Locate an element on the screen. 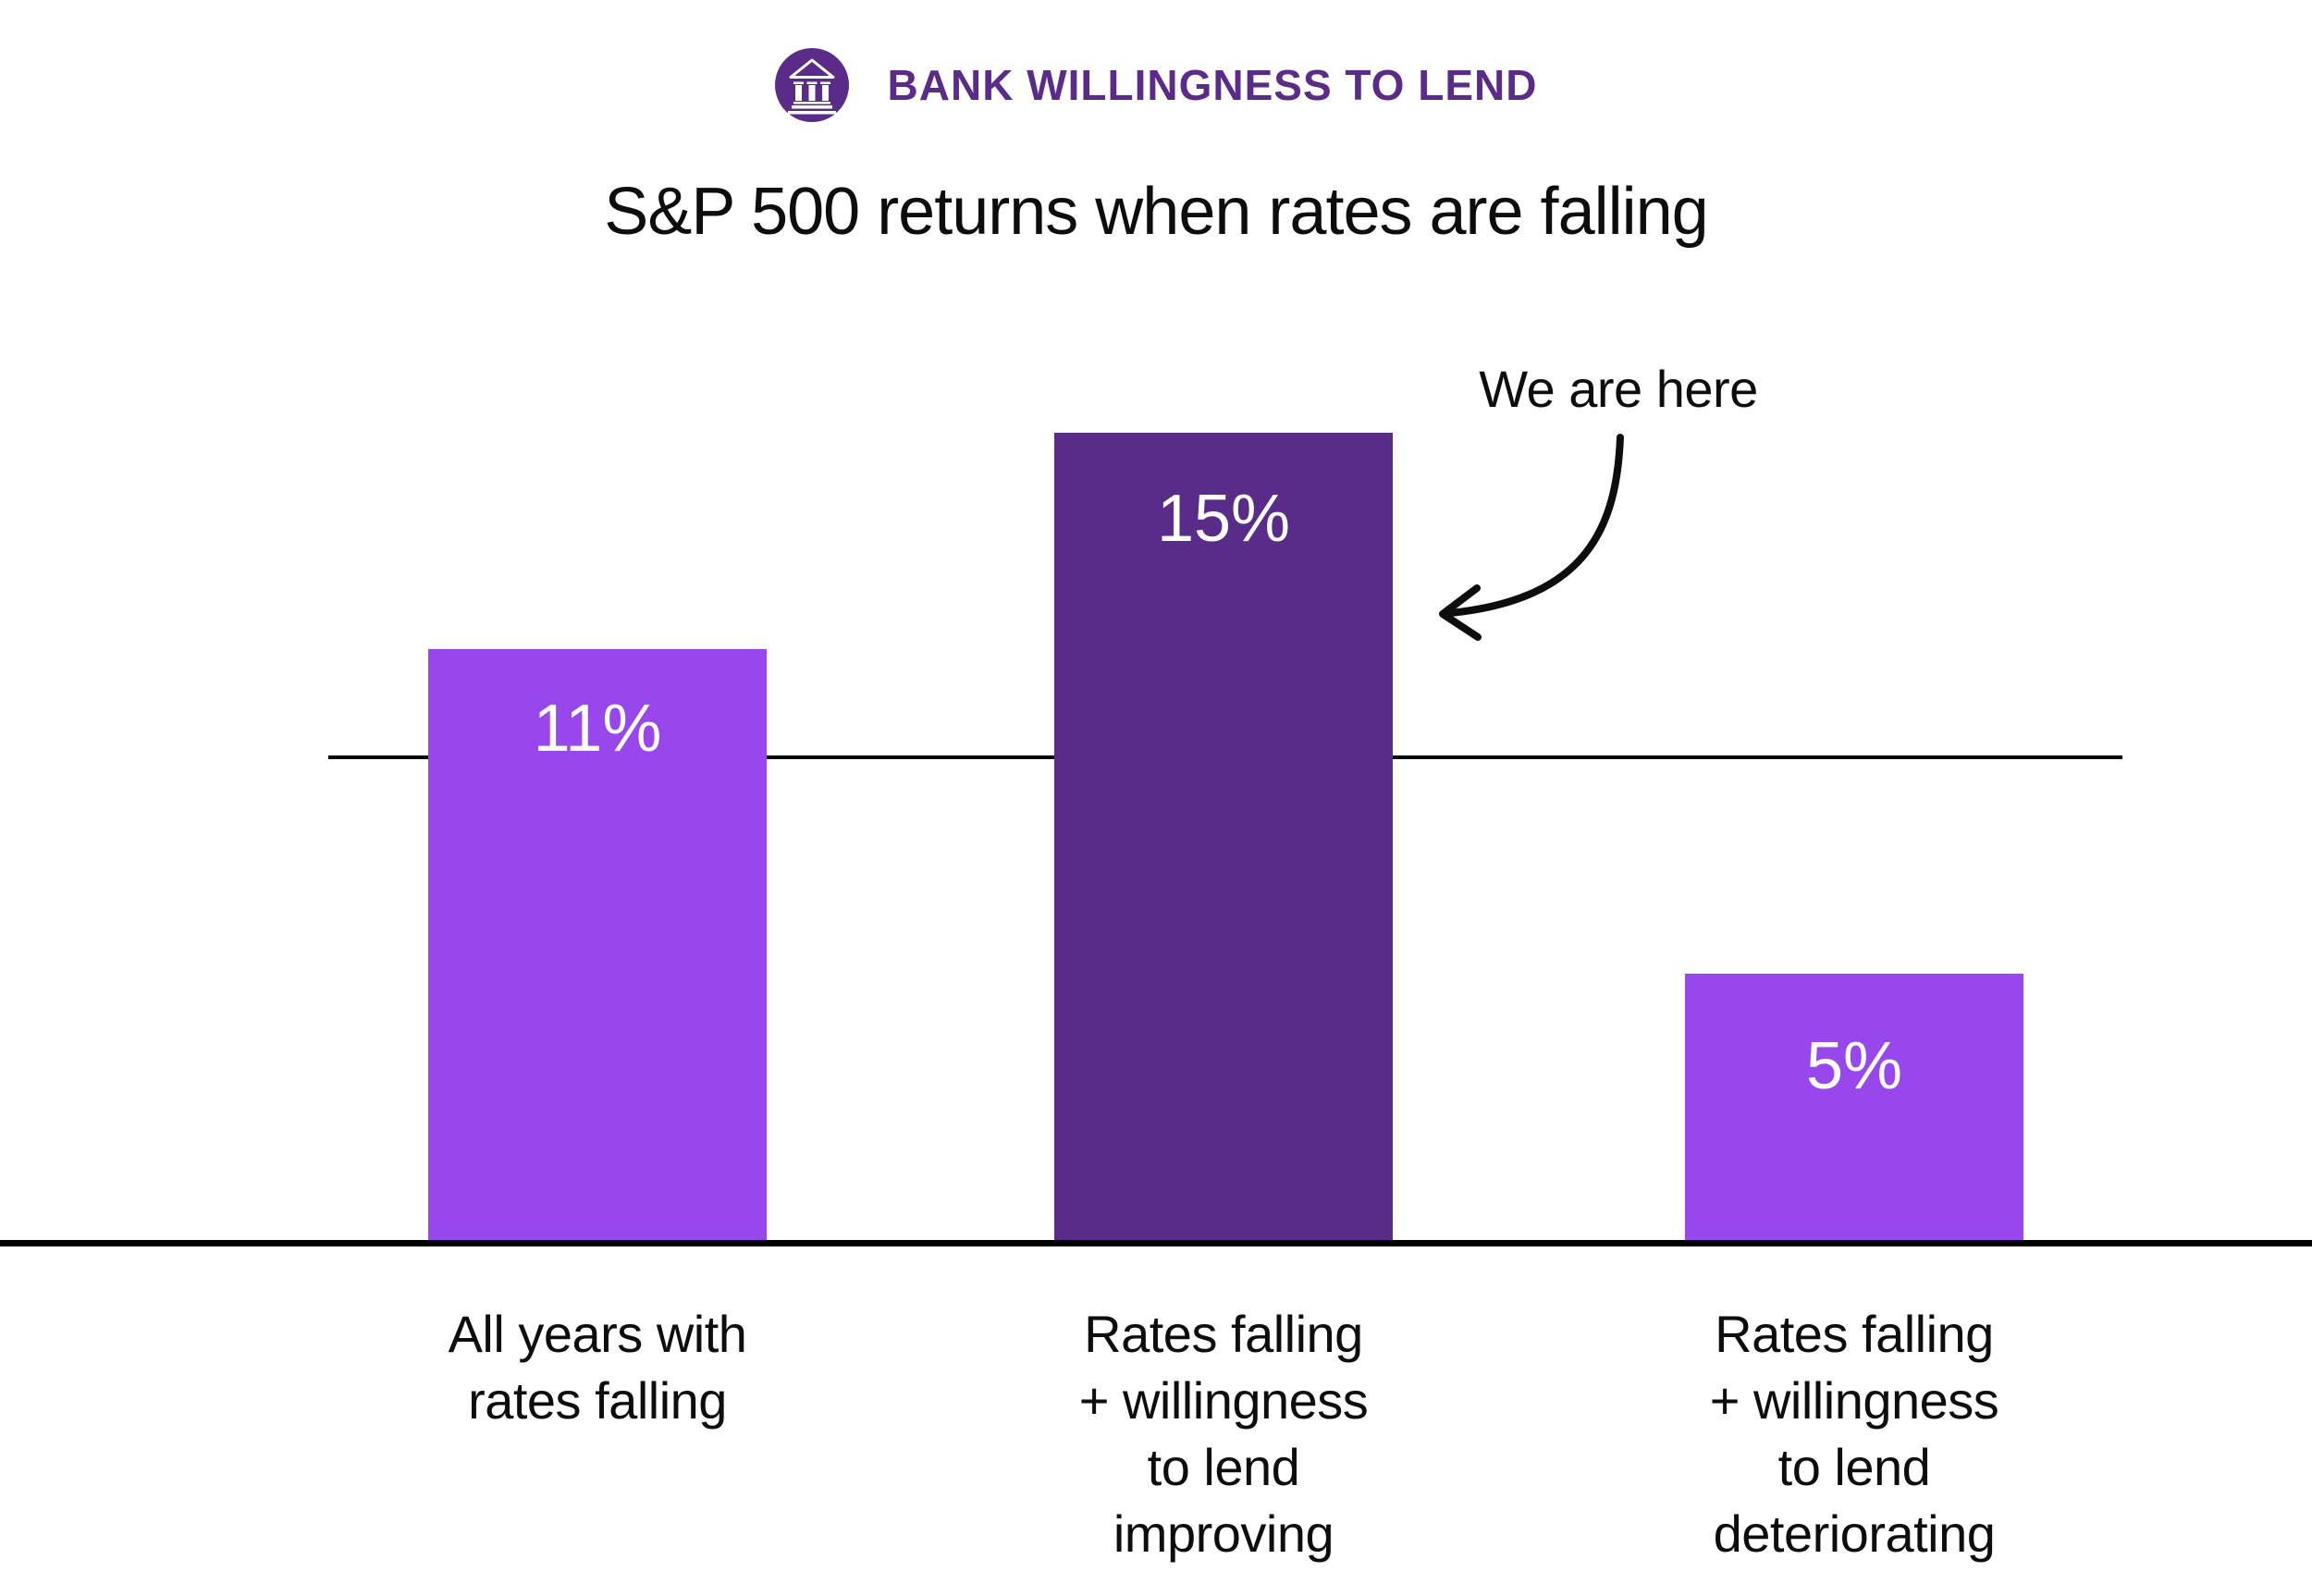  category-label-line: rates falling is located at coordinates (597, 1400).